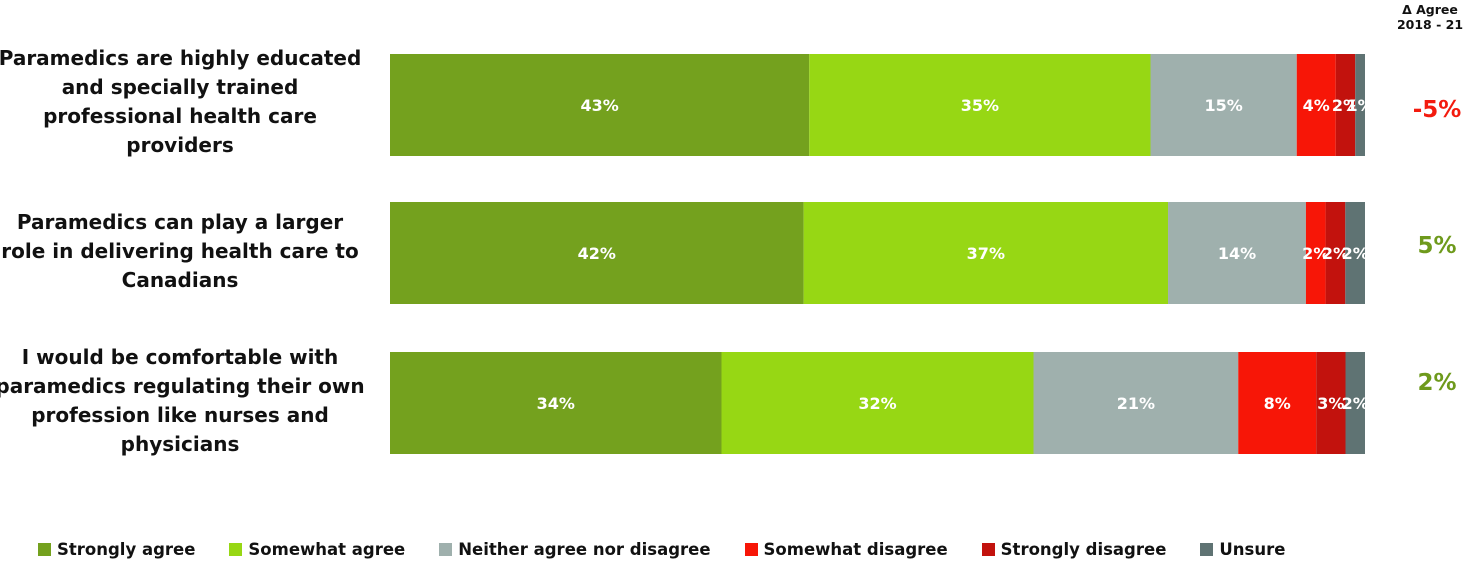  Describe the element at coordinates (1437, 246) in the screenshot. I see `delta-value-2: 5%` at that location.